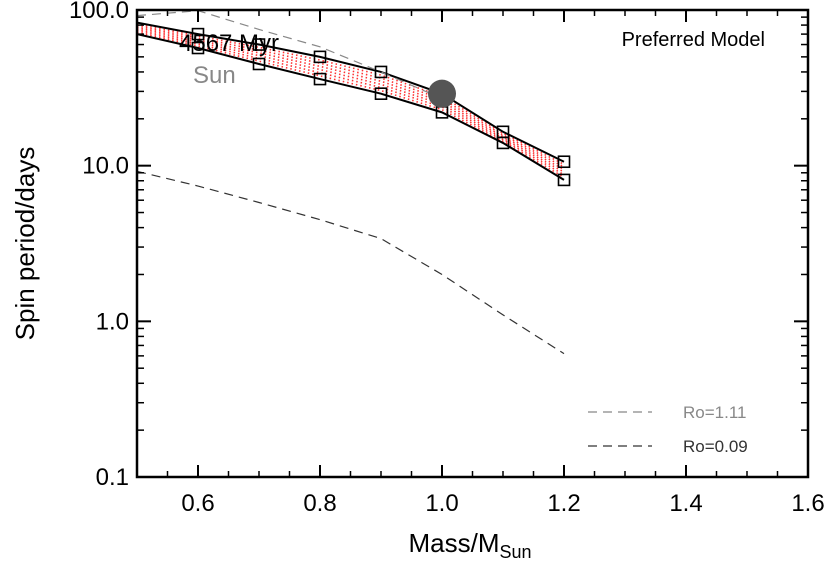 The width and height of the screenshot is (831, 565). Describe the element at coordinates (214, 75) in the screenshot. I see `sun-label: Sun` at that location.